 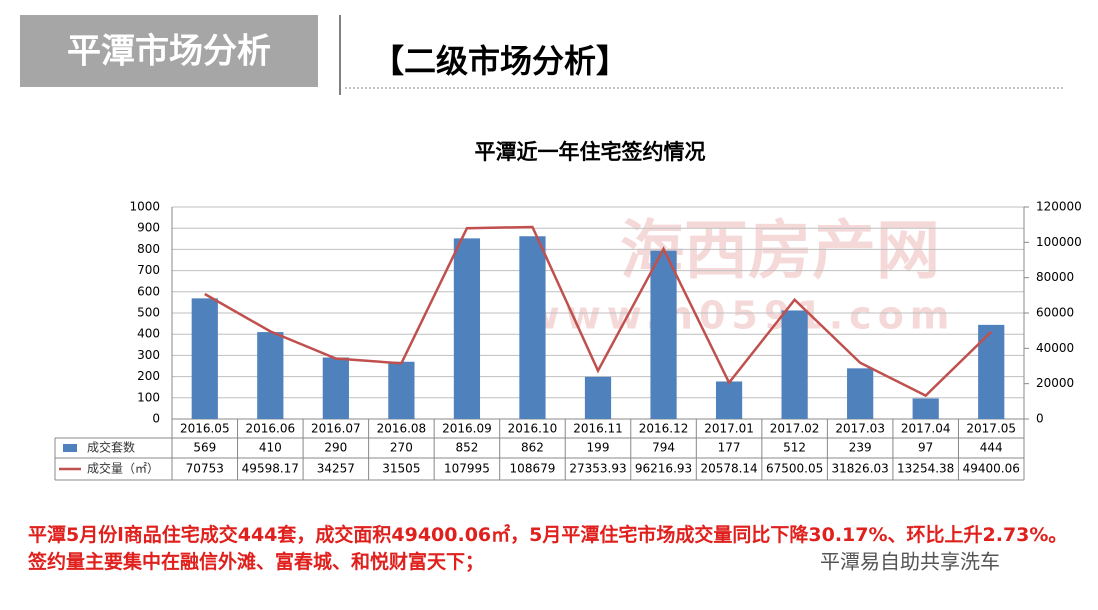 What do you see at coordinates (148, 376) in the screenshot?
I see `y-tick-label: 200` at bounding box center [148, 376].